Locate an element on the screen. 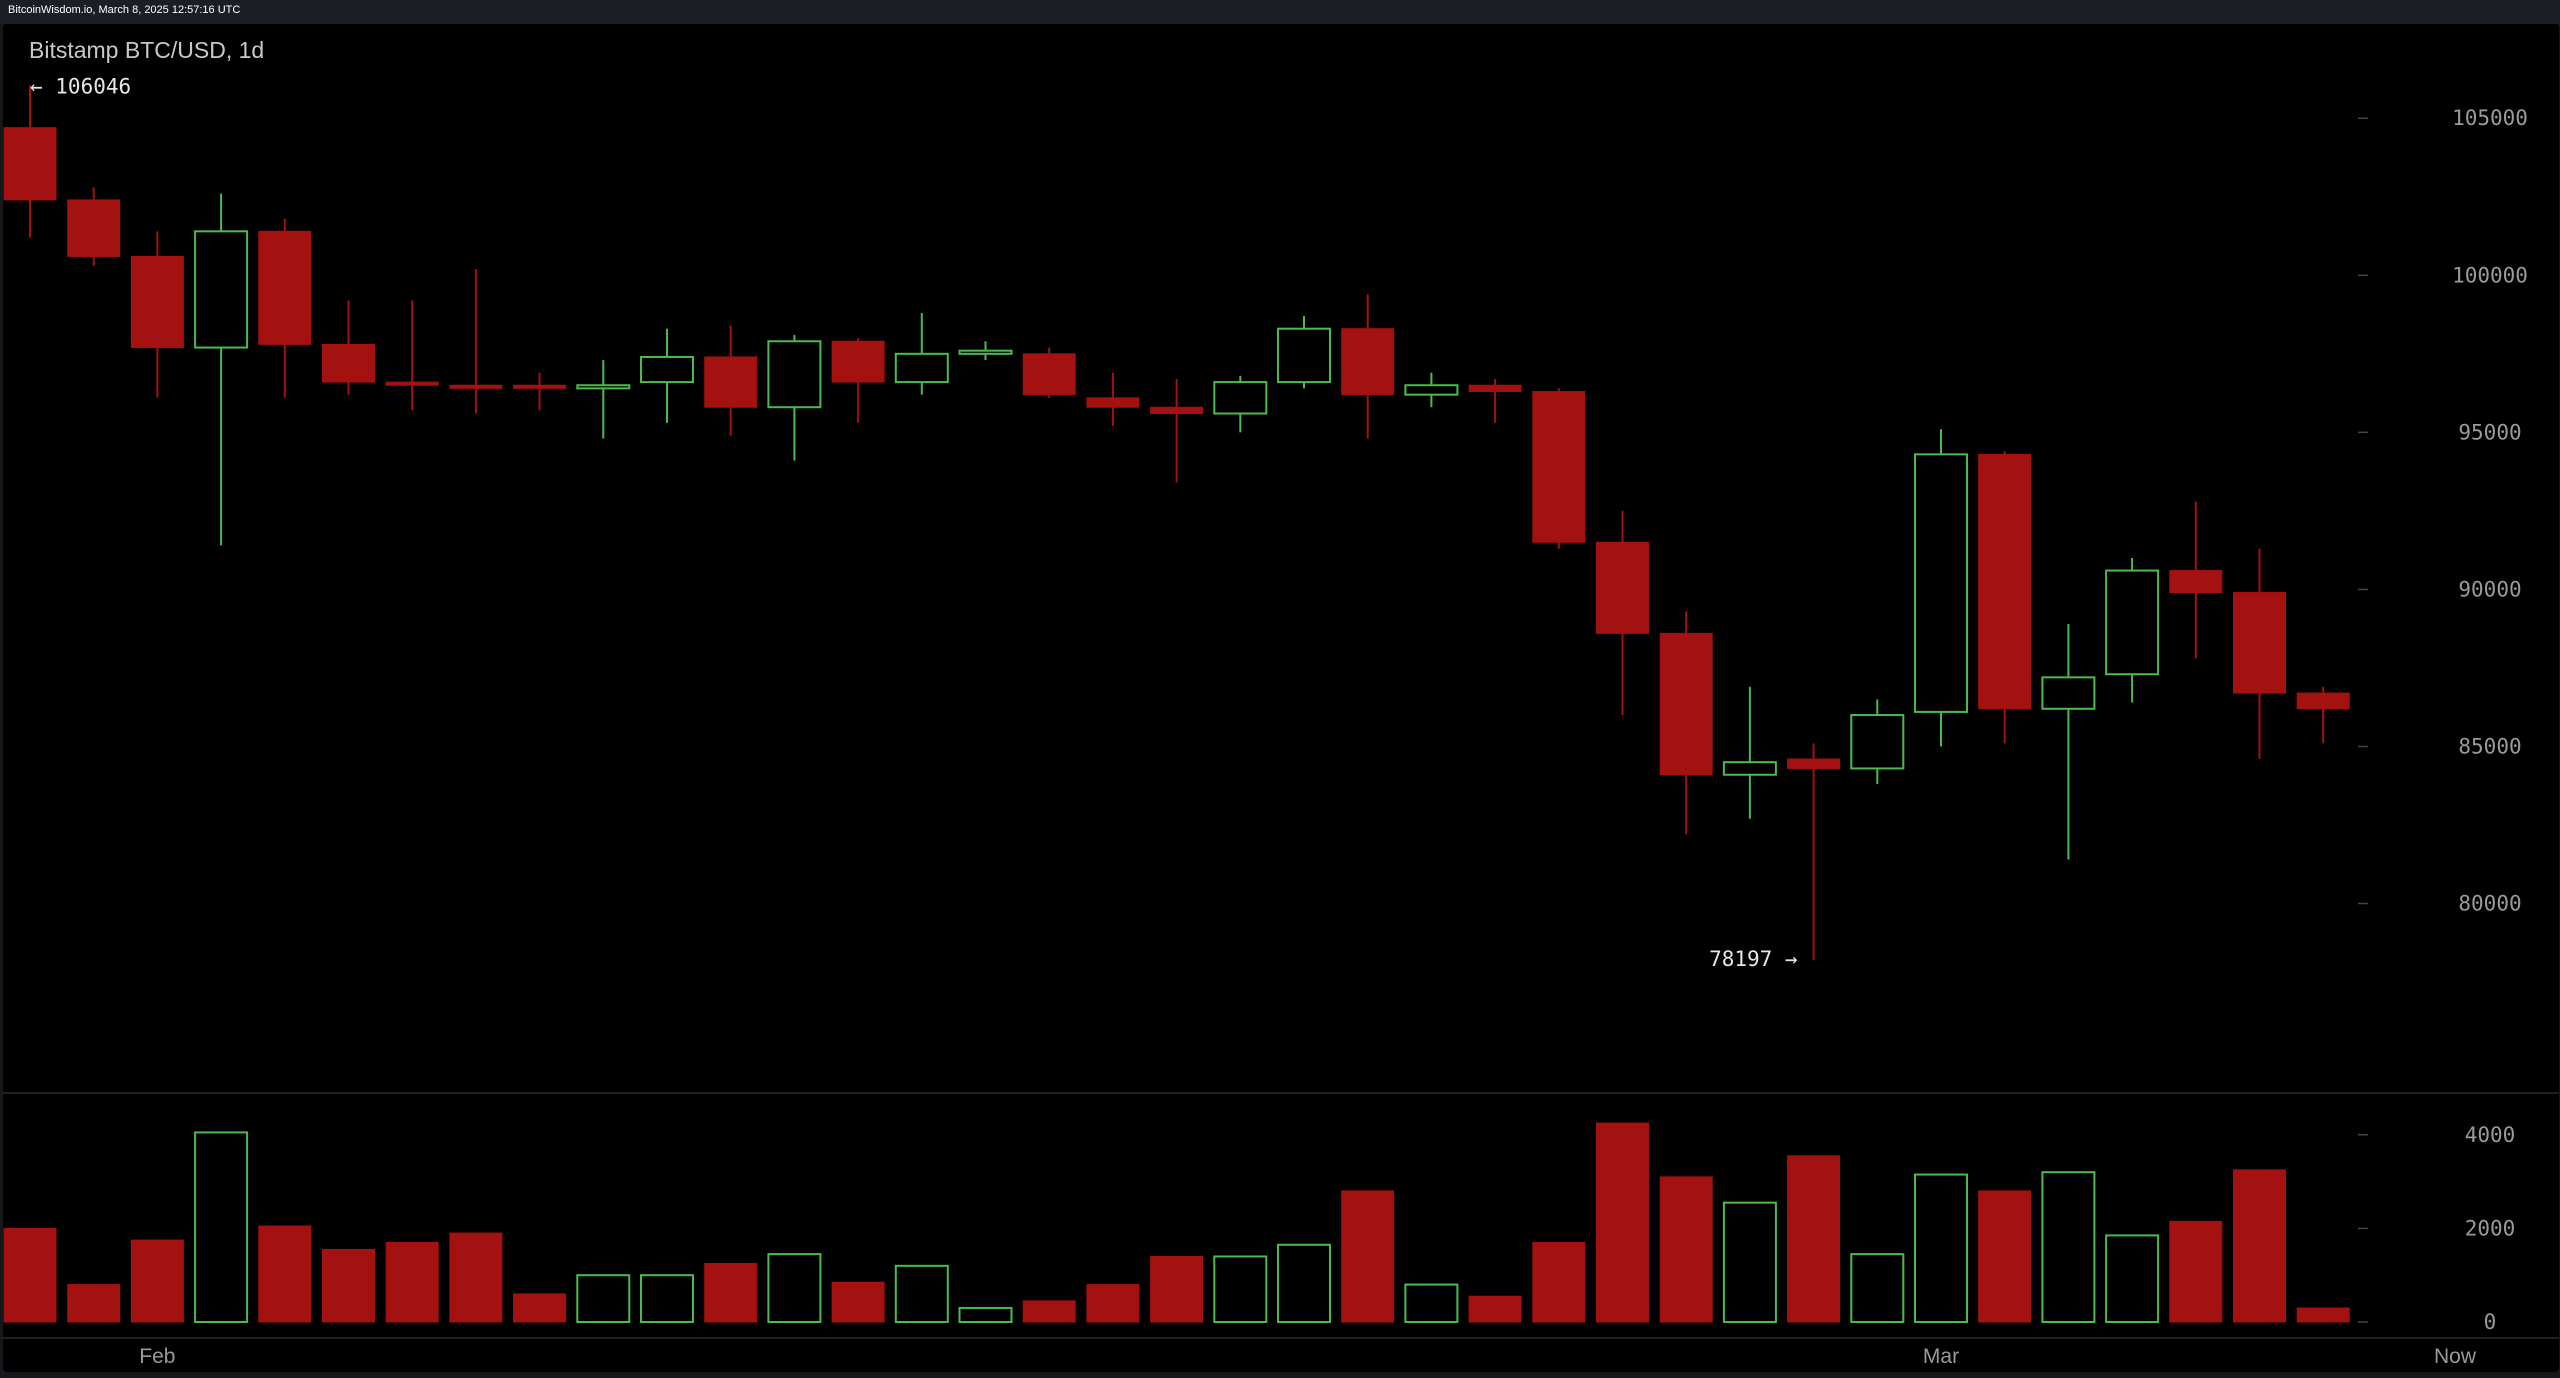 This screenshot has height=1378, width=2560. volume-tick-label: 4000 is located at coordinates (2490, 1135).